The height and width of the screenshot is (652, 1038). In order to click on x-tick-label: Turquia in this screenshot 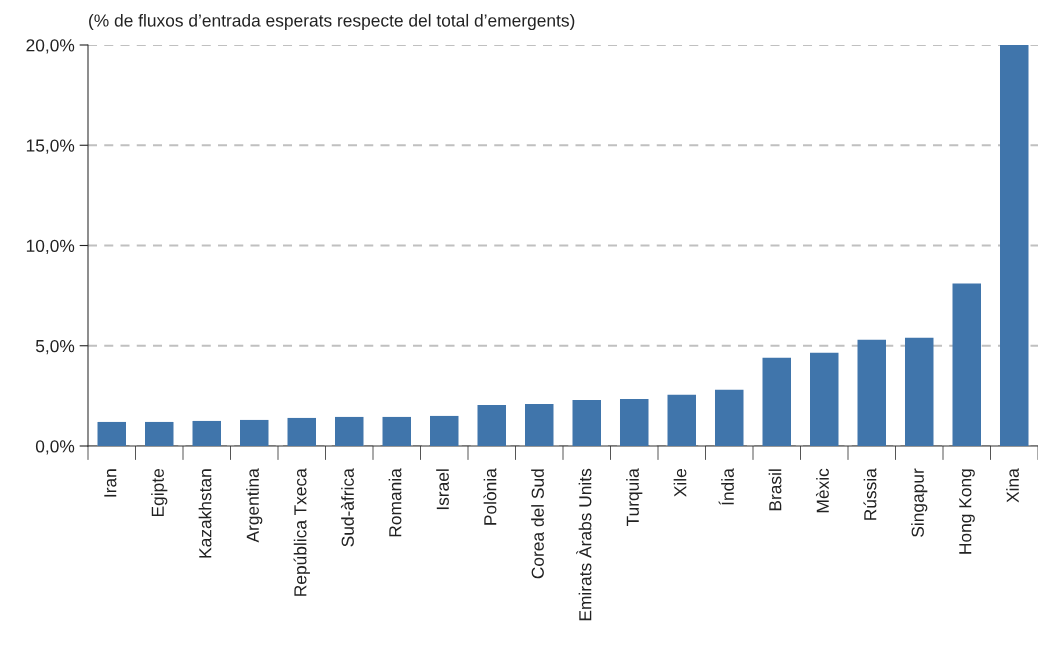, I will do `click(634, 497)`.